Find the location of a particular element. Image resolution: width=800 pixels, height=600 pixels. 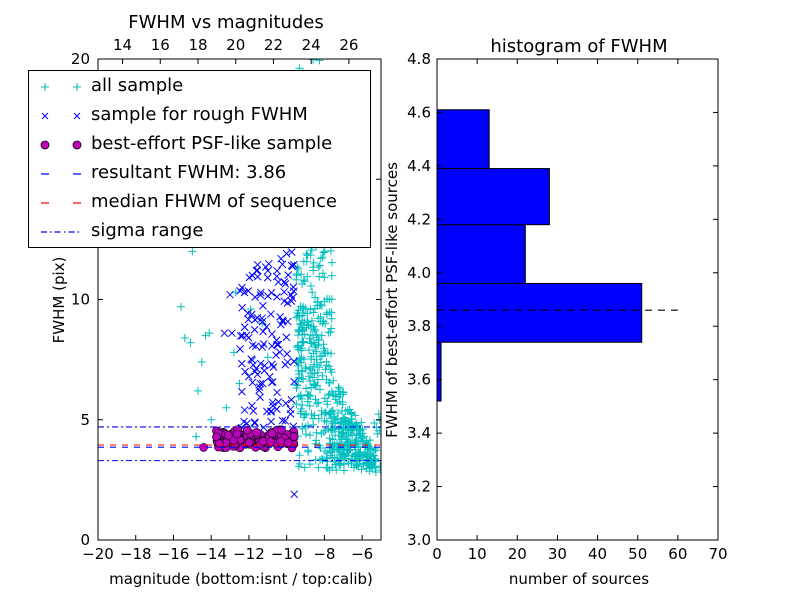

x-tick-label: −12 is located at coordinates (249, 554).